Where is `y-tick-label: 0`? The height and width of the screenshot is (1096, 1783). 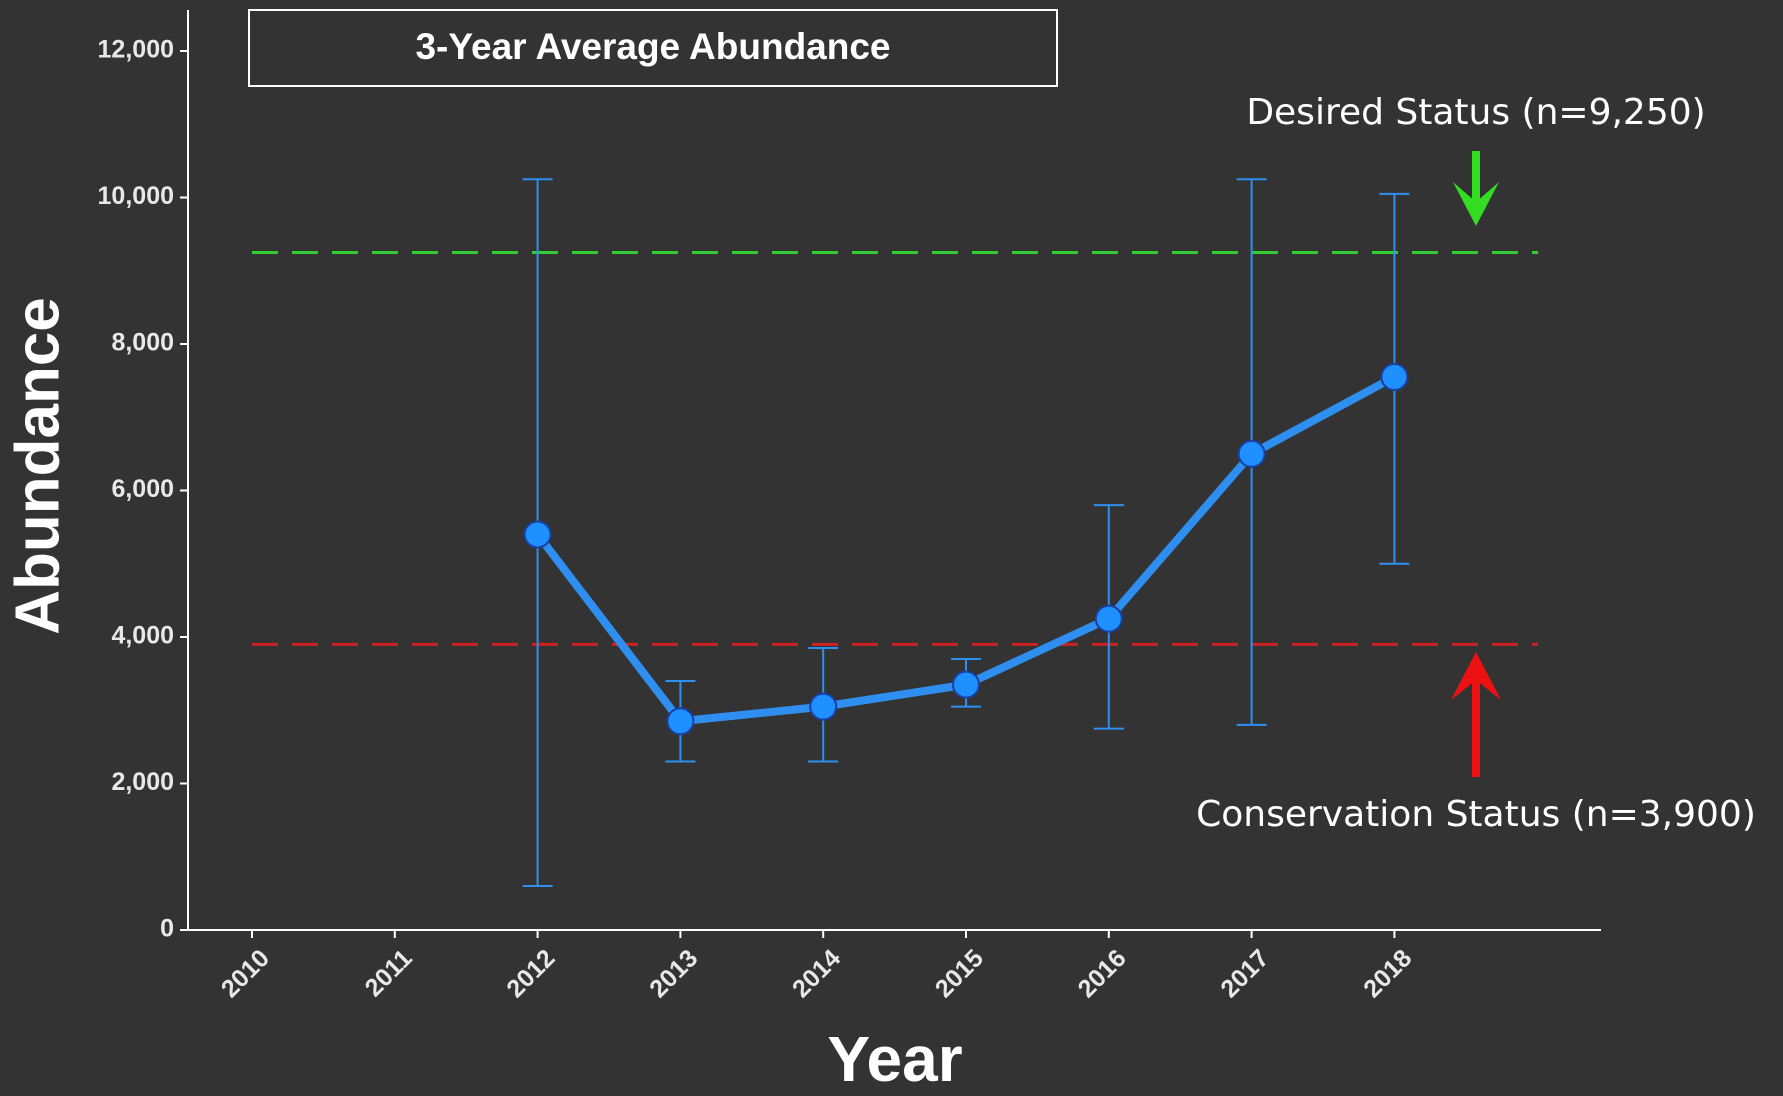
y-tick-label: 0 is located at coordinates (167, 929).